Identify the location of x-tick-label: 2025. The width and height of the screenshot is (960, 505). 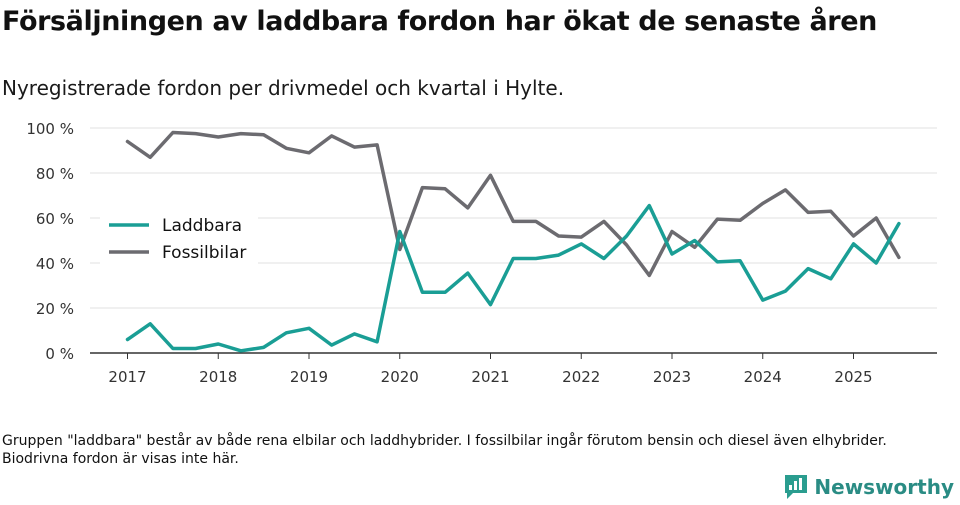
(853, 377).